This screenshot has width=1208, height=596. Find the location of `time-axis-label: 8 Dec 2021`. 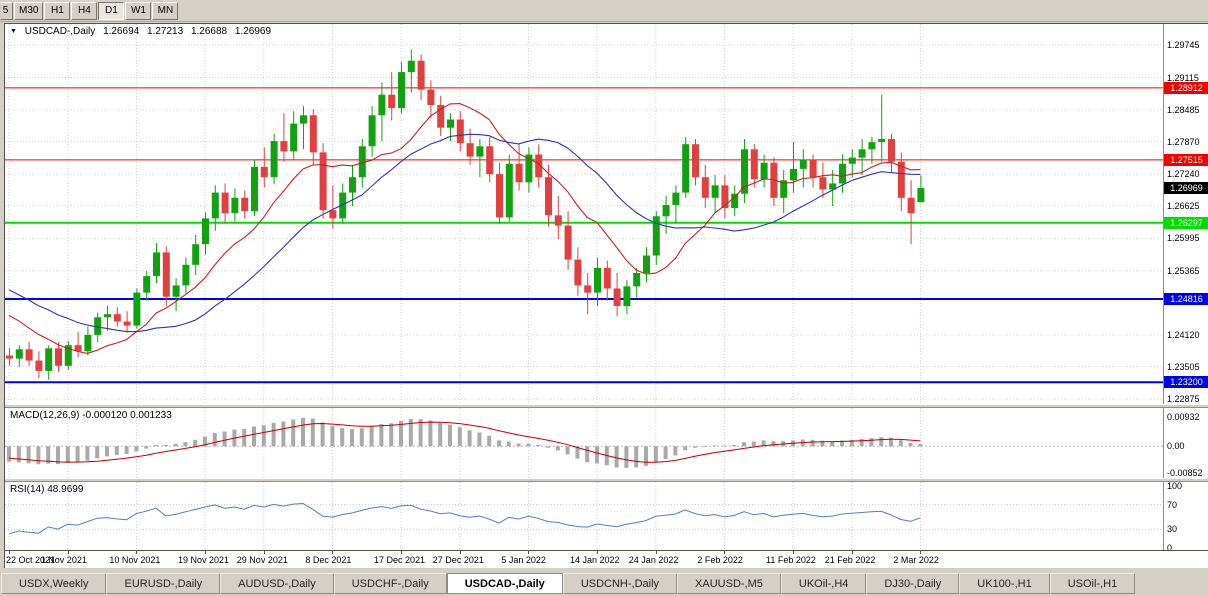

time-axis-label: 8 Dec 2021 is located at coordinates (328, 560).